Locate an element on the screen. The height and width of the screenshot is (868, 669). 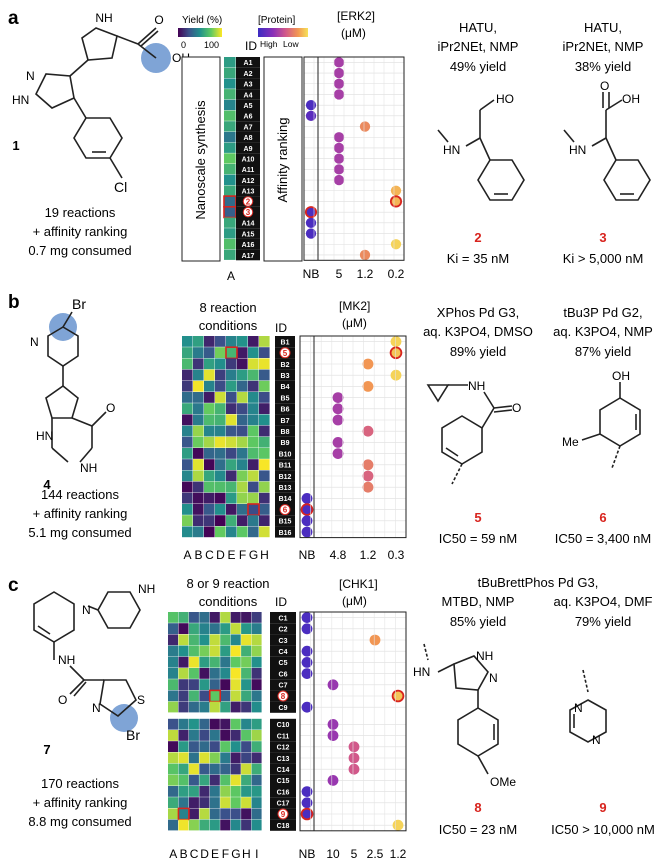
x-ticks-a: NB 5 1.2 0.2 is located at coordinates (354, 274).